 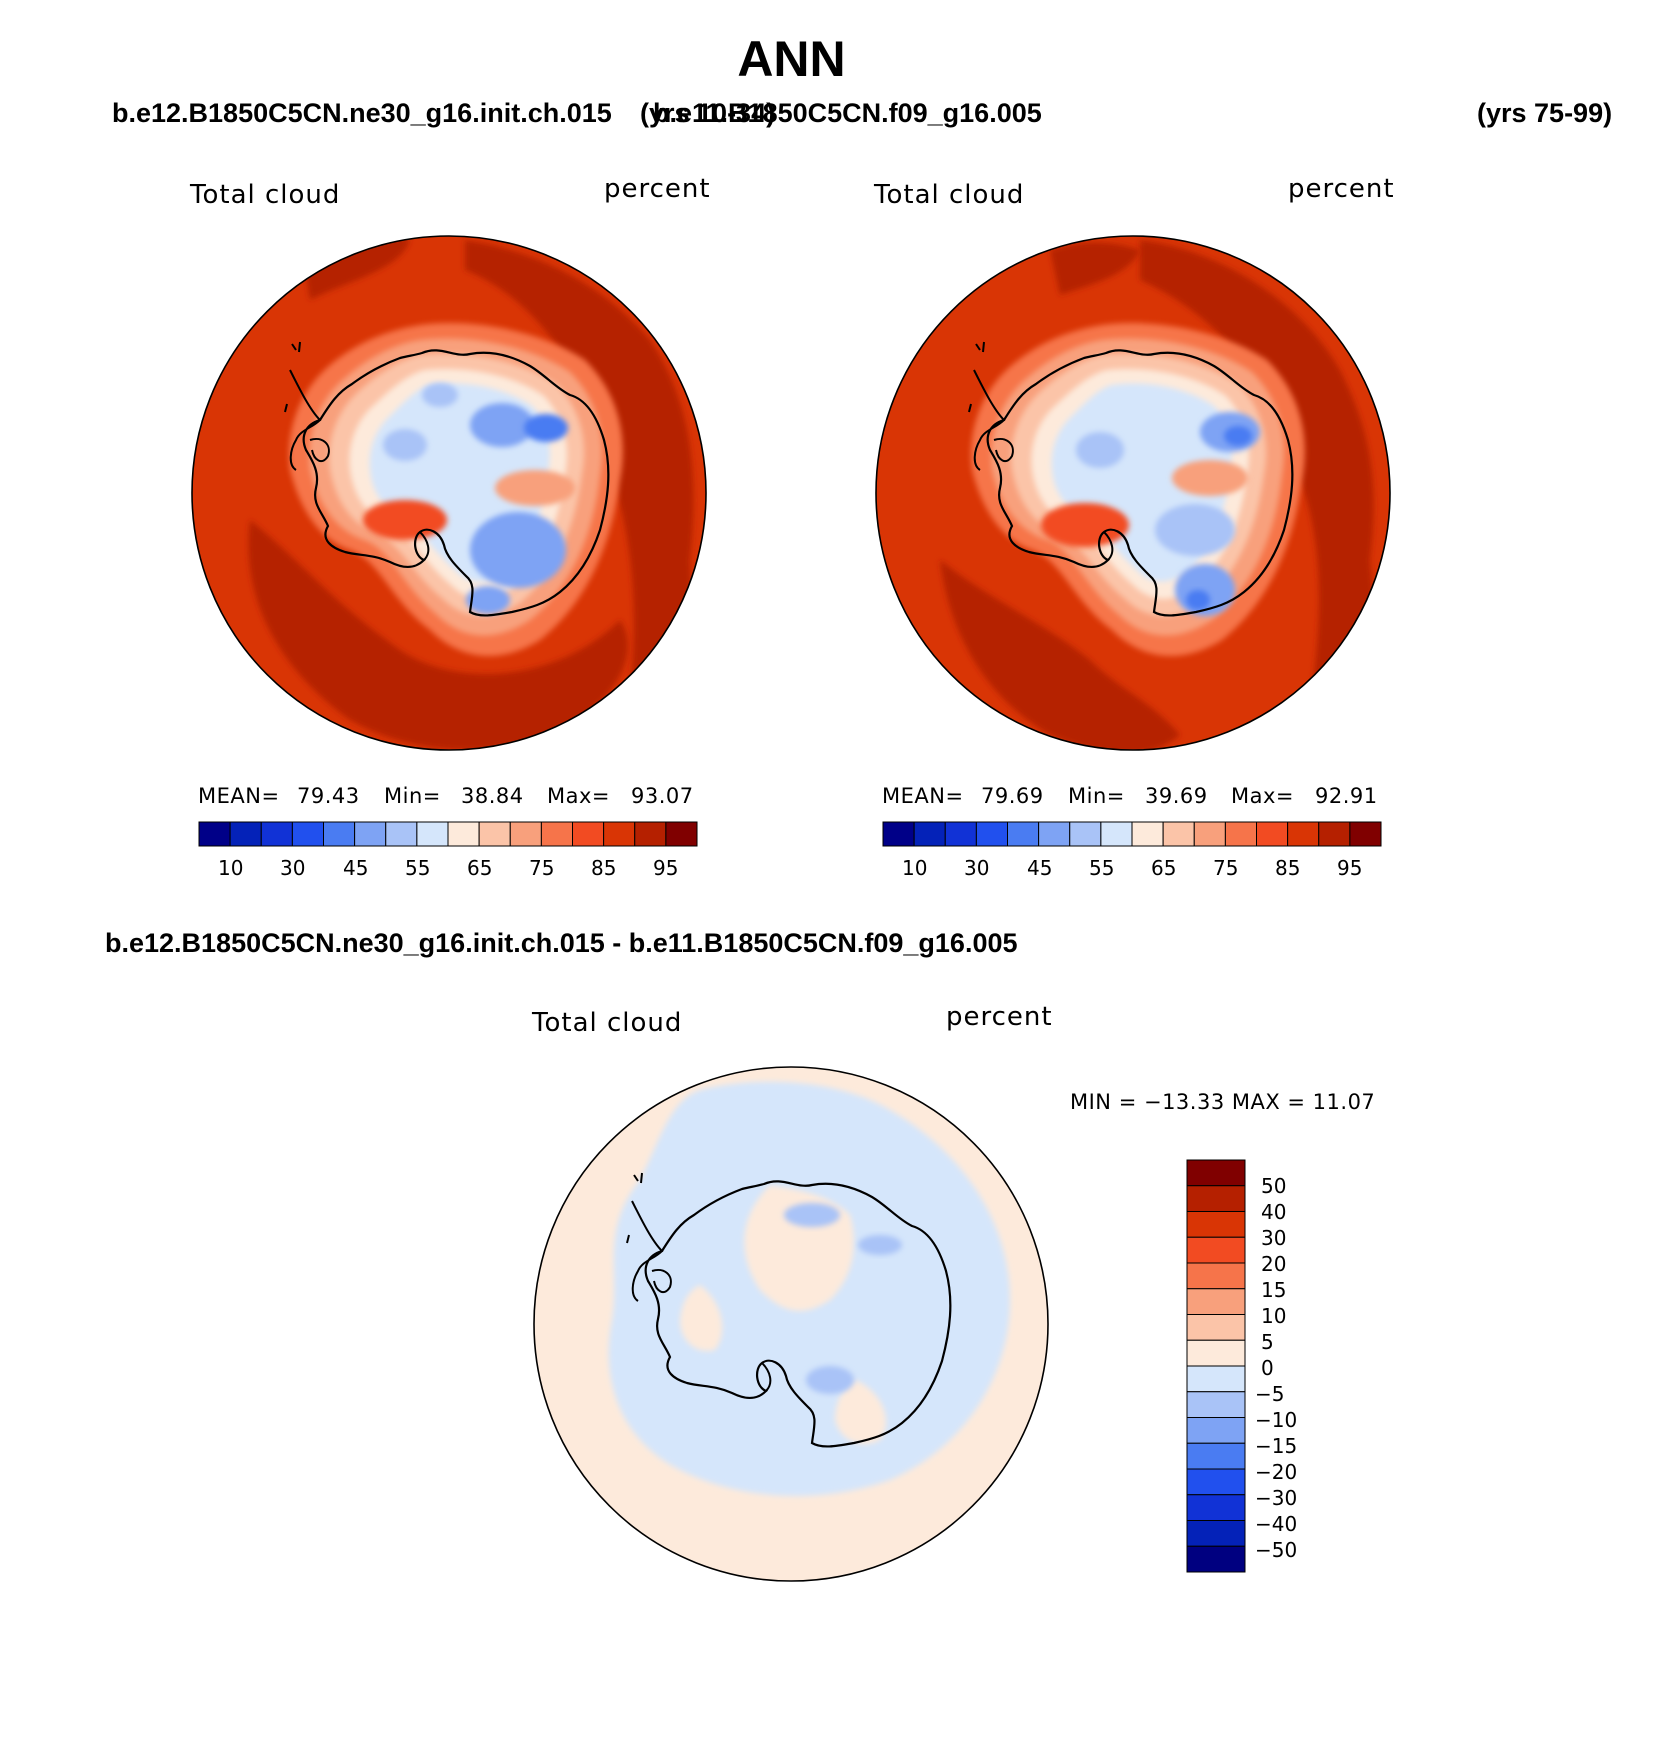 What do you see at coordinates (1270, 1394) in the screenshot?
I see `cb3-tick-label: −5` at bounding box center [1270, 1394].